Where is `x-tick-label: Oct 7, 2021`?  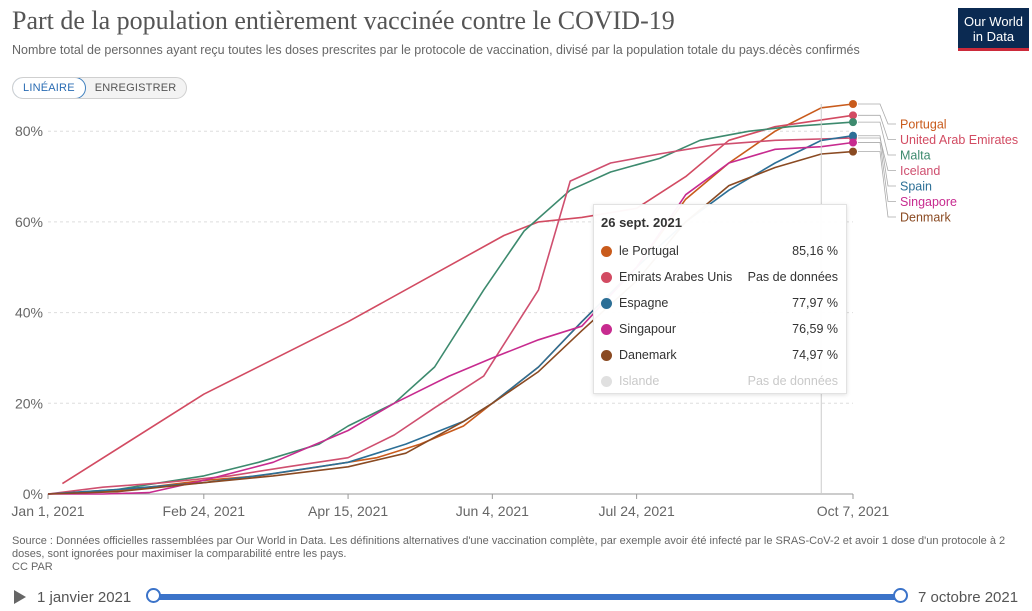
x-tick-label: Oct 7, 2021 is located at coordinates (853, 511).